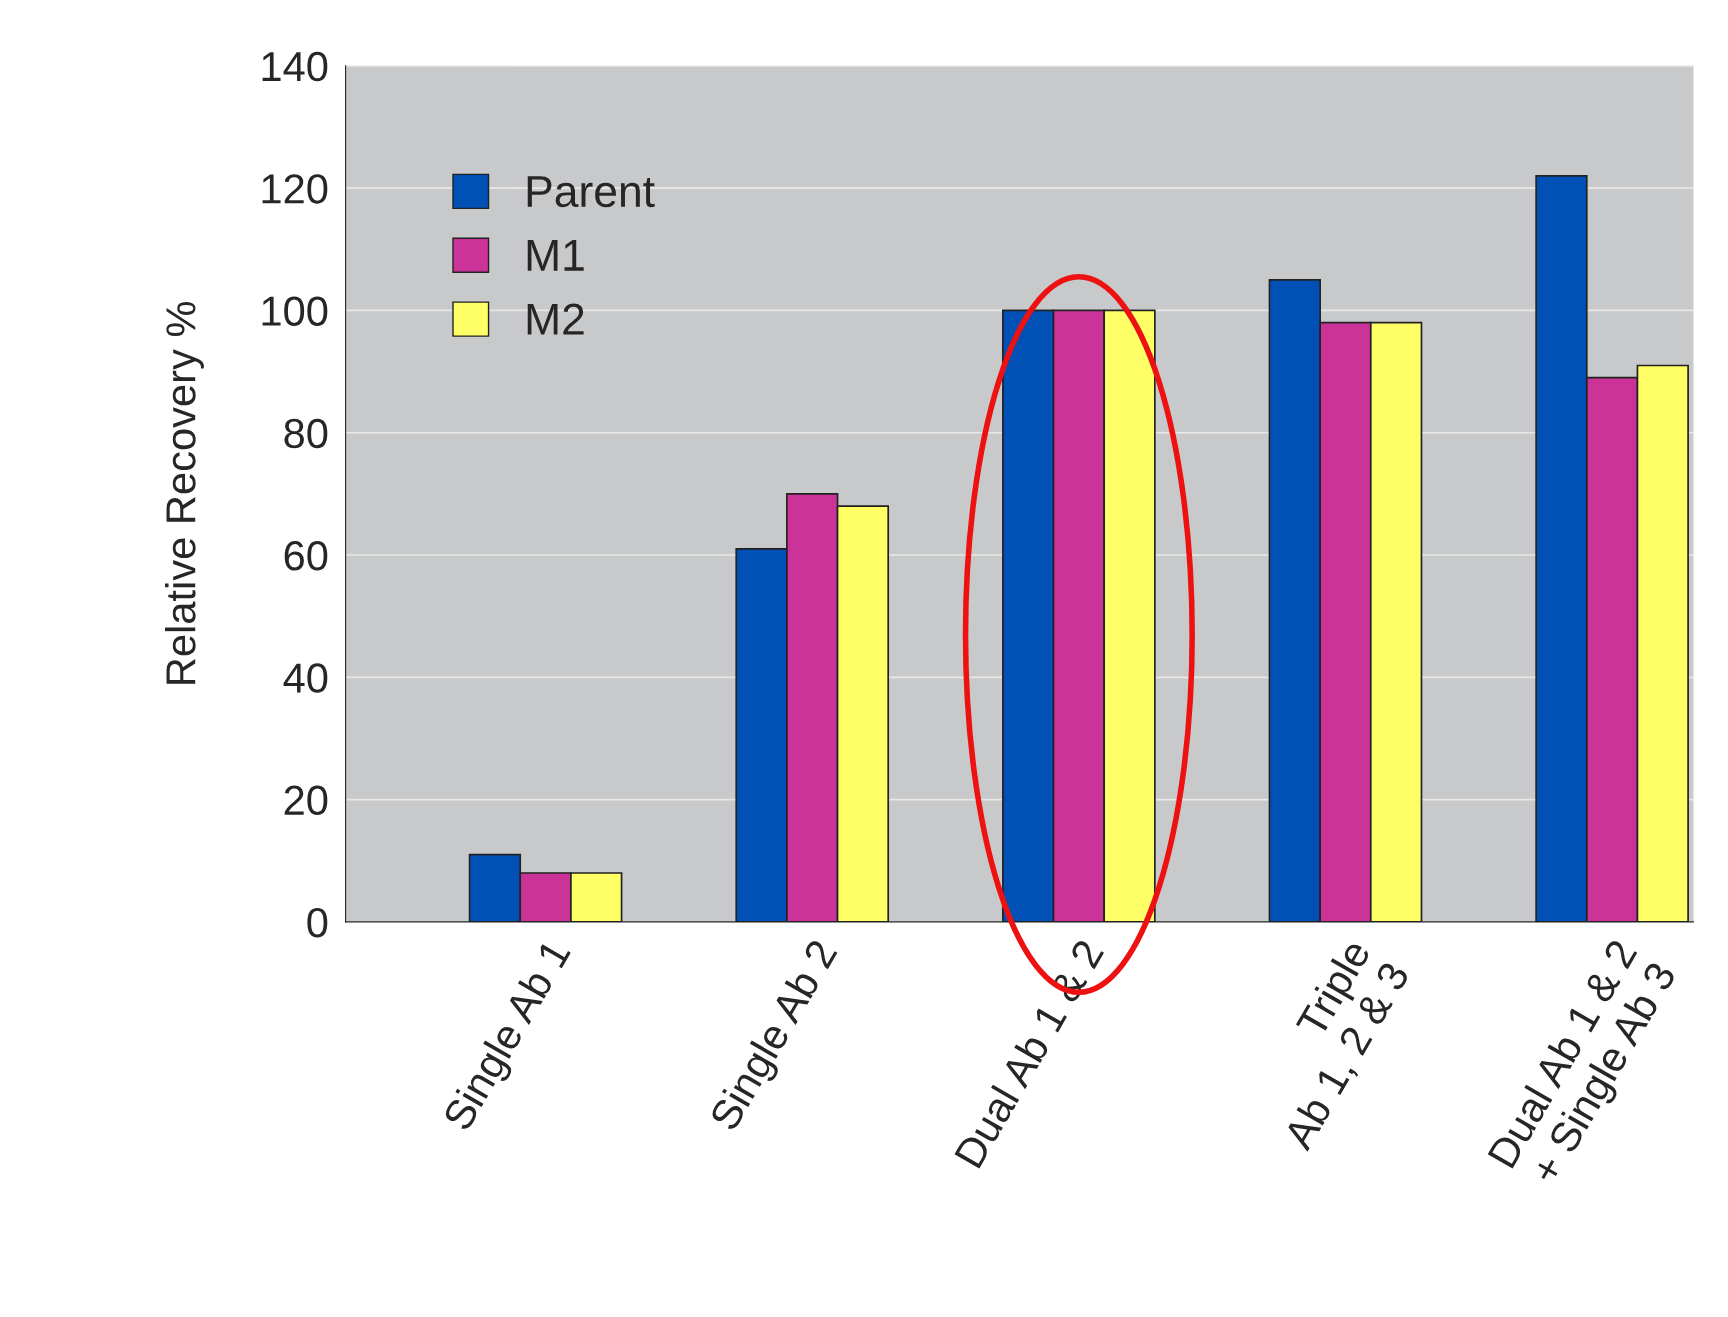  Describe the element at coordinates (591, 192) in the screenshot. I see `legend-label: Parent` at that location.